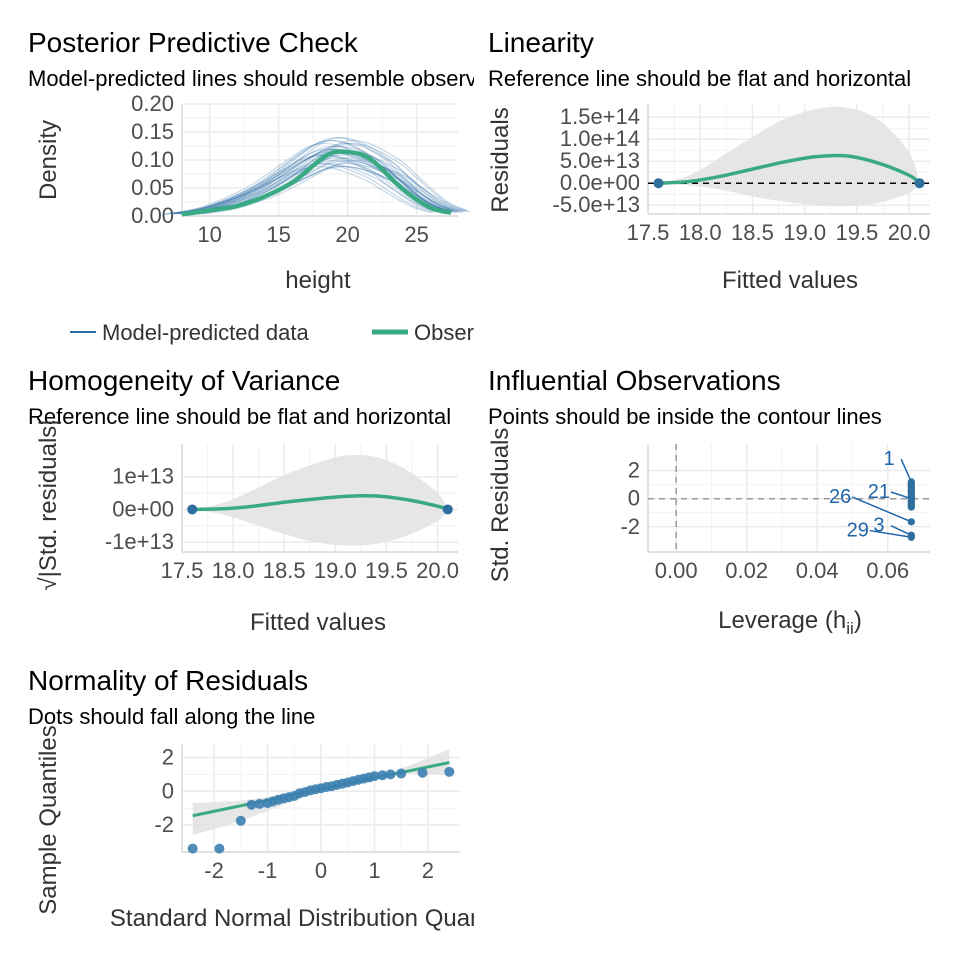 This screenshot has height=965, width=960. What do you see at coordinates (268, 870) in the screenshot?
I see `normality-x-tick-label: -1` at bounding box center [268, 870].